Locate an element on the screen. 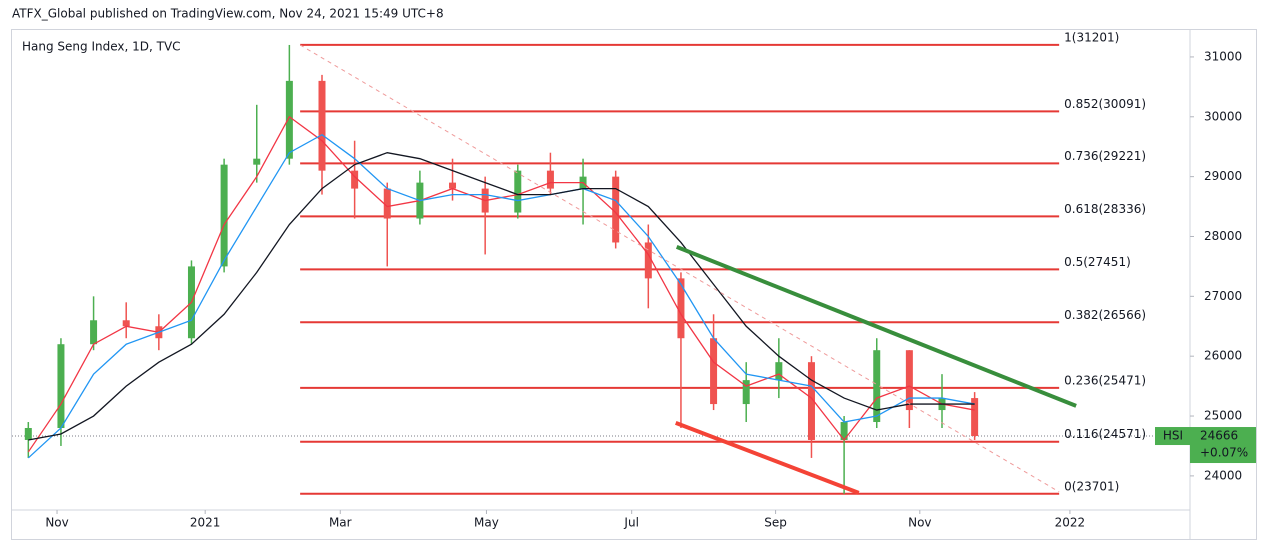 The image size is (1269, 549). fib-label: 0.5(27451) is located at coordinates (1097, 262).